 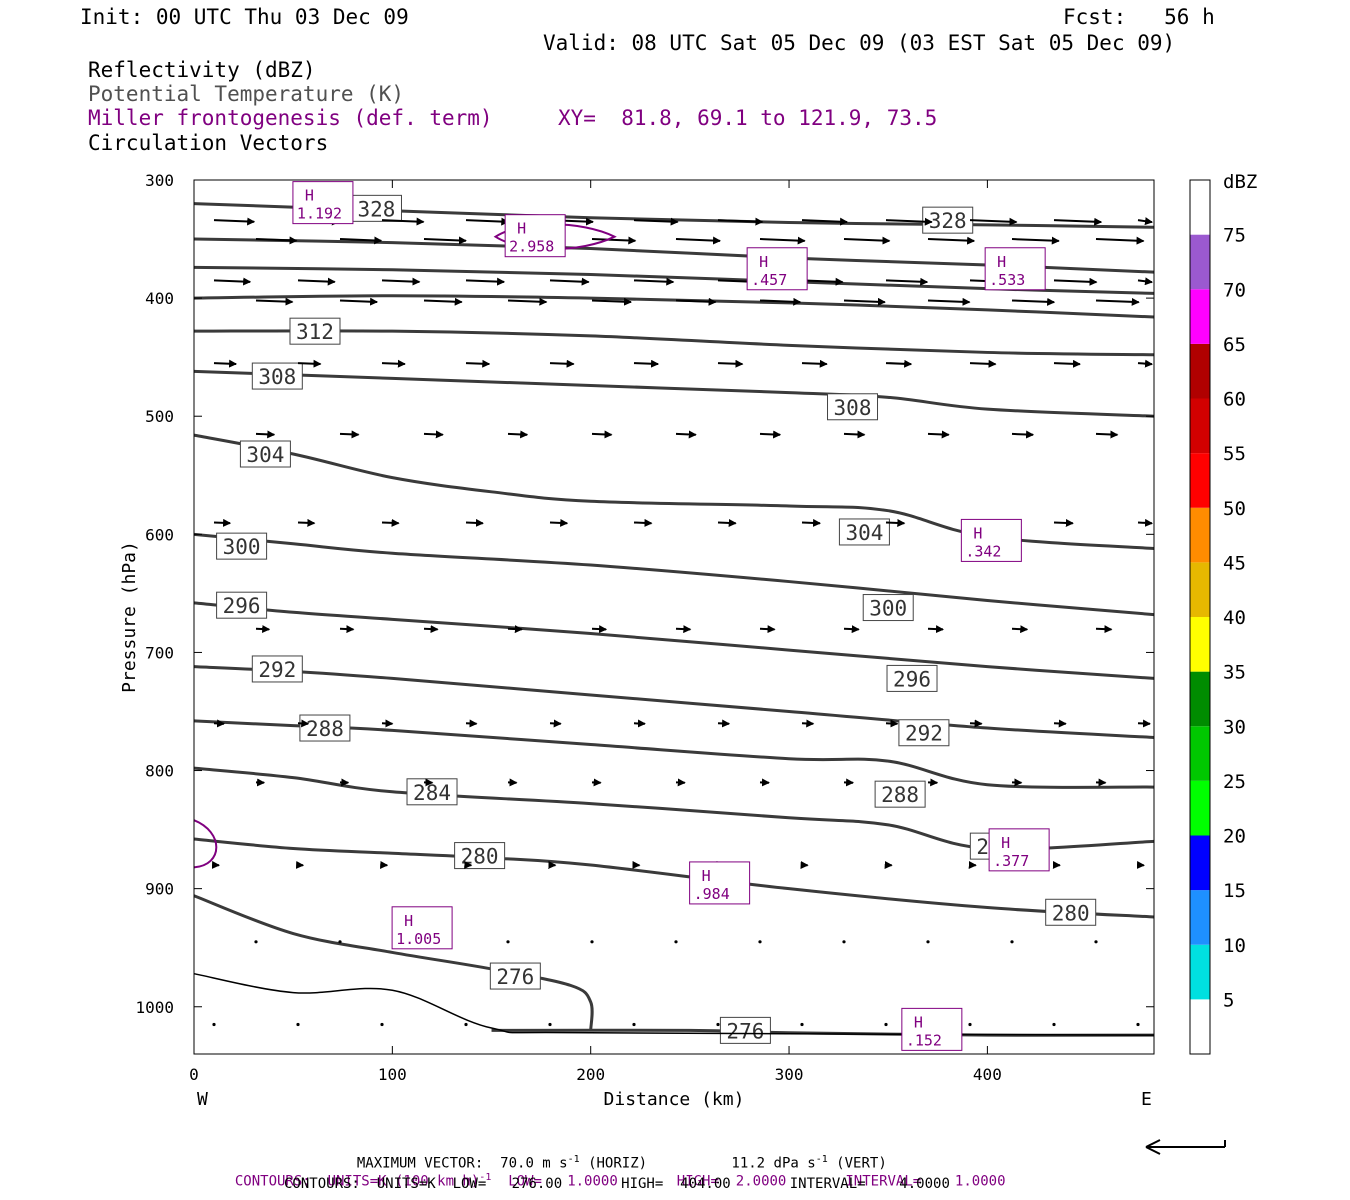 What do you see at coordinates (159, 534) in the screenshot?
I see `y-tick-label: 600` at bounding box center [159, 534].